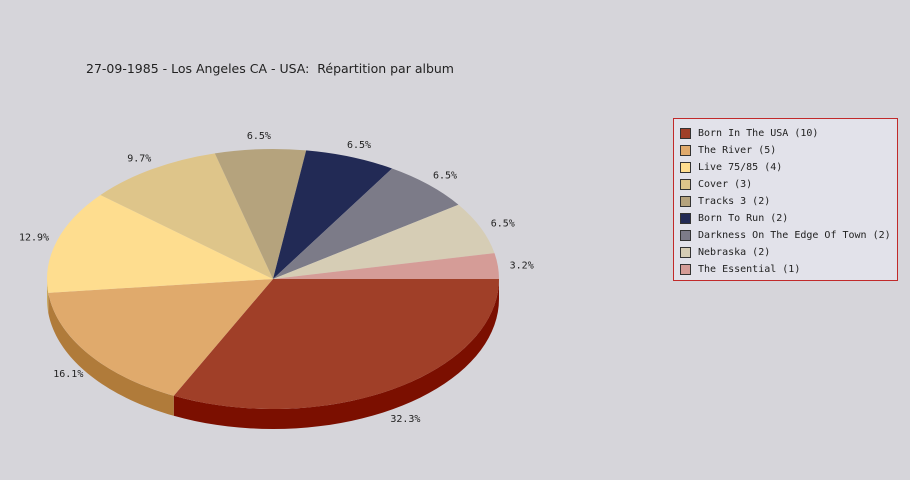 This screenshot has width=910, height=480. Describe the element at coordinates (734, 252) in the screenshot. I see `legend-label: Nebraska (2)` at that location.